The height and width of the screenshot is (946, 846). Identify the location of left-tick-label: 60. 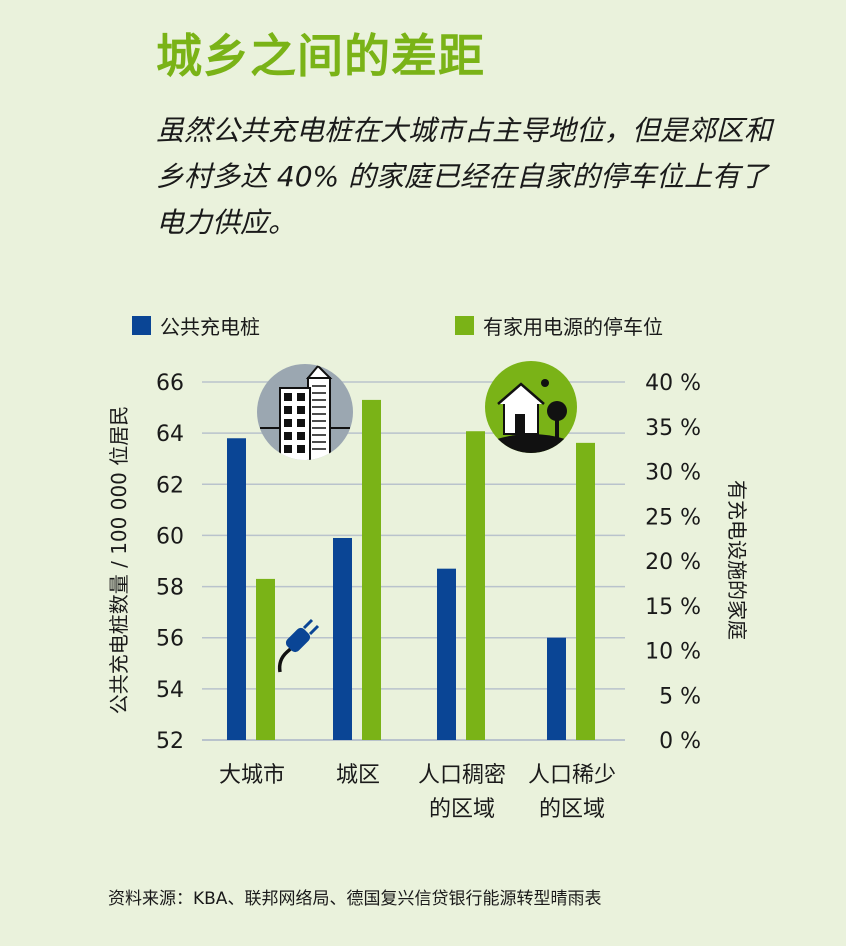
(170, 536).